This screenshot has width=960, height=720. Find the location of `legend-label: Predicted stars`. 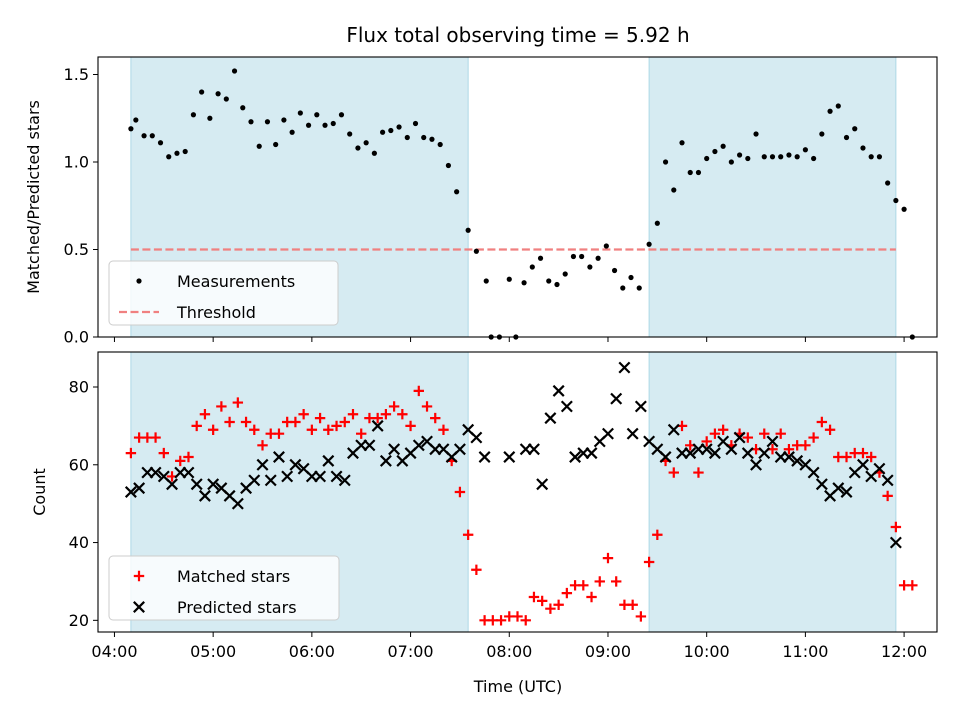

legend-label: Predicted stars is located at coordinates (237, 607).